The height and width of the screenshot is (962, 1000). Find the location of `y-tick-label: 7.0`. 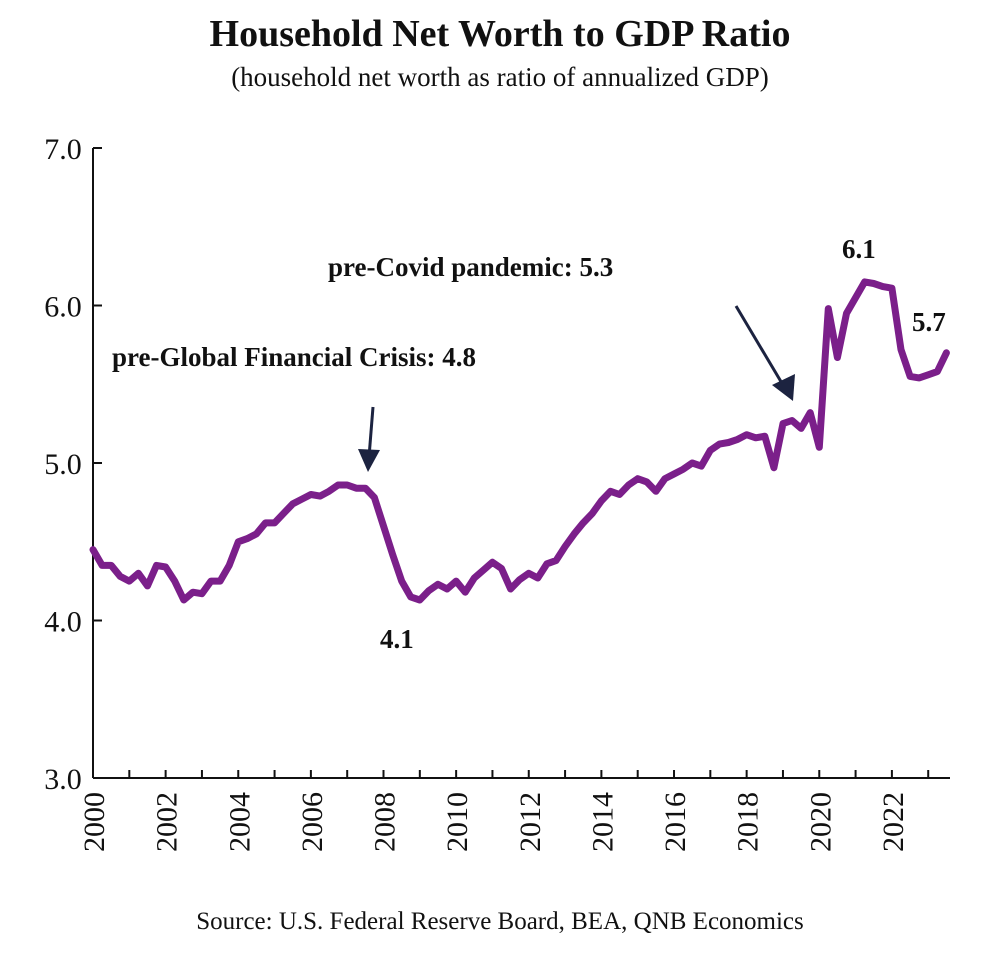

y-tick-label: 7.0 is located at coordinates (63, 149).